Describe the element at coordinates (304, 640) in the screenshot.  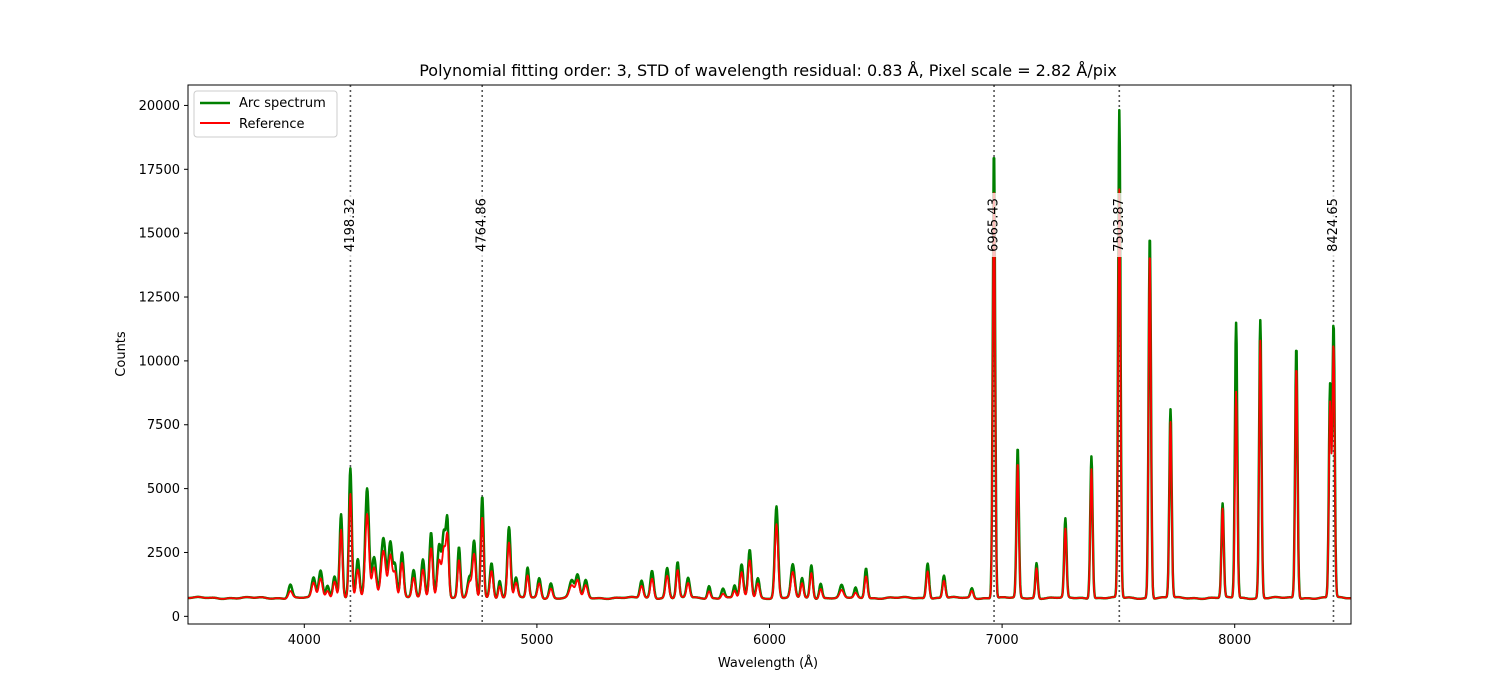
I see `x-tick-label: 4000` at that location.